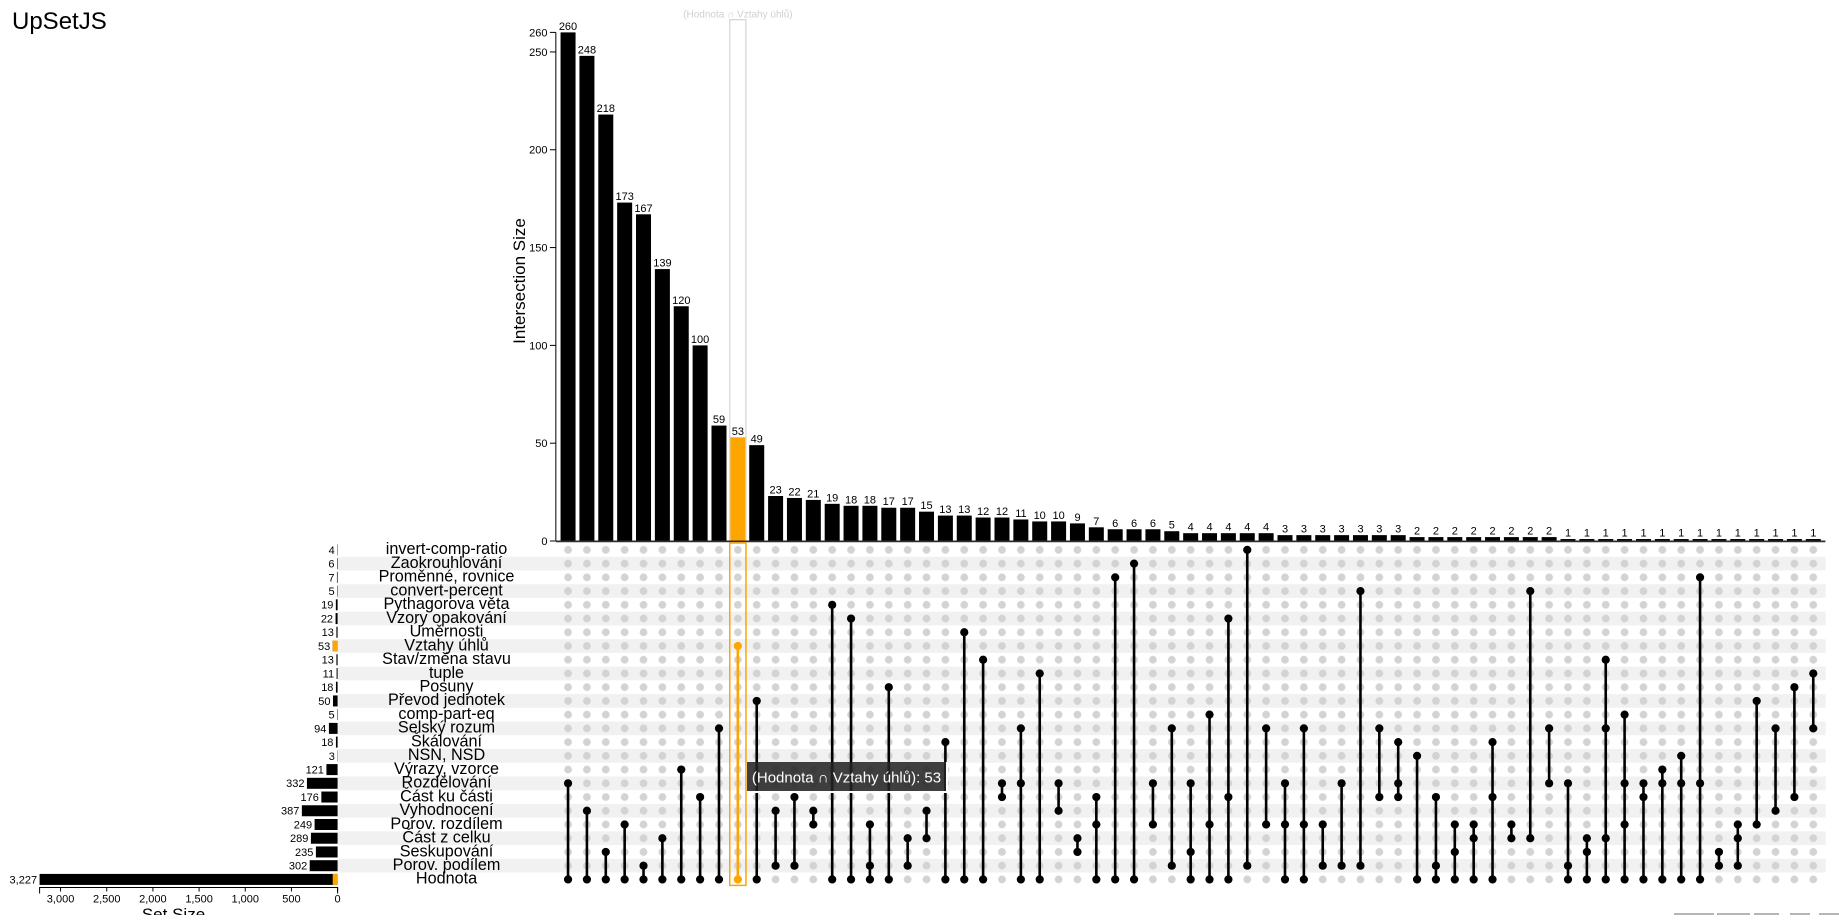 Image resolution: width=1839 pixels, height=920 pixels. Describe the element at coordinates (538, 248) in the screenshot. I see `svg-text: 150` at that location.